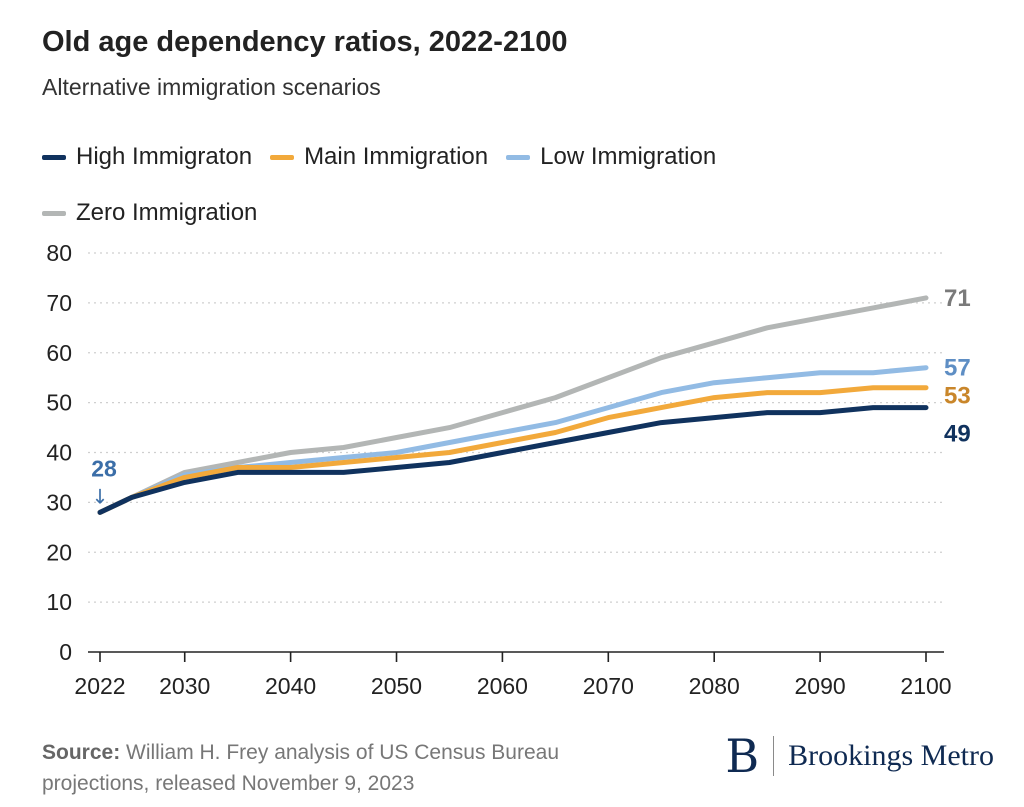 The height and width of the screenshot is (807, 1024). What do you see at coordinates (184, 686) in the screenshot?
I see `x-tick-label: 2030` at bounding box center [184, 686].